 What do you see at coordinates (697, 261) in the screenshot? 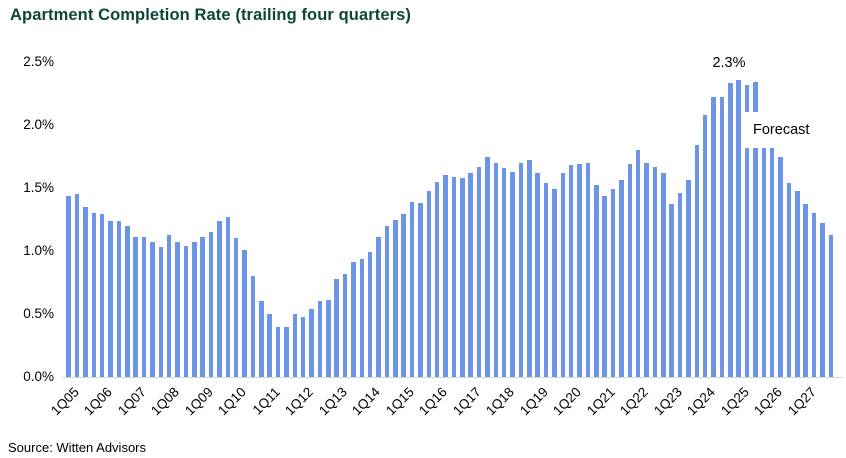
I see `bar-4Q23` at bounding box center [697, 261].